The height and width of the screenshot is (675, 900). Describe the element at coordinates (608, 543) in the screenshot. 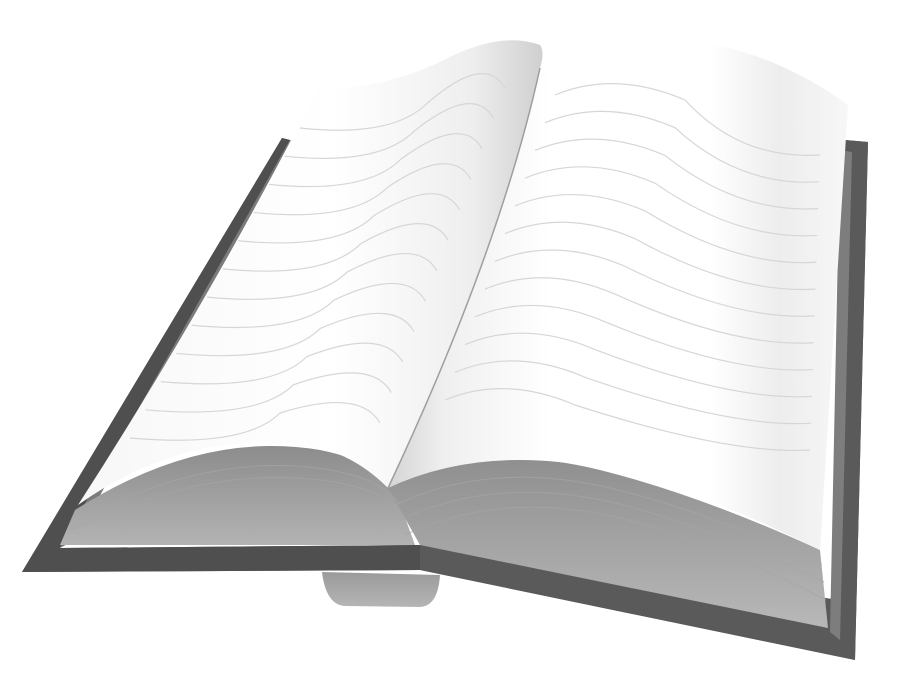

I see `page-stack-right` at that location.